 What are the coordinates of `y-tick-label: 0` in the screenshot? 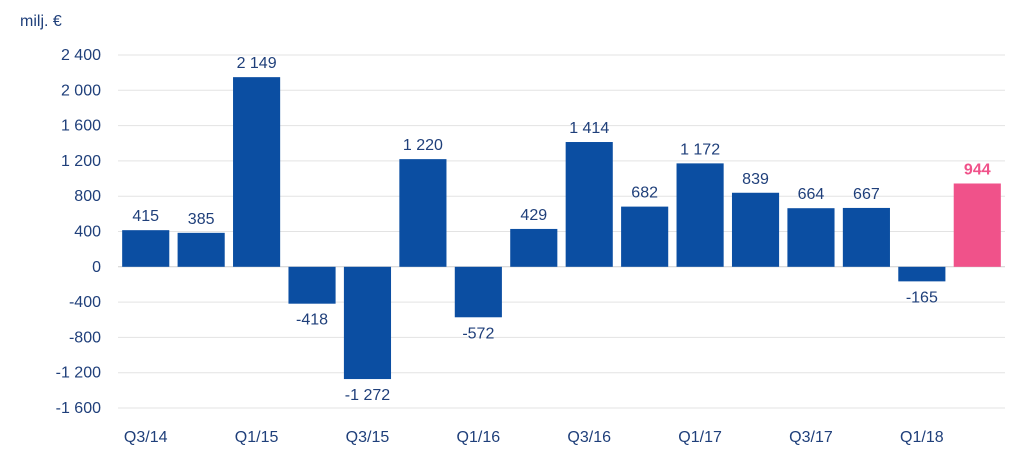 It's located at (96, 267).